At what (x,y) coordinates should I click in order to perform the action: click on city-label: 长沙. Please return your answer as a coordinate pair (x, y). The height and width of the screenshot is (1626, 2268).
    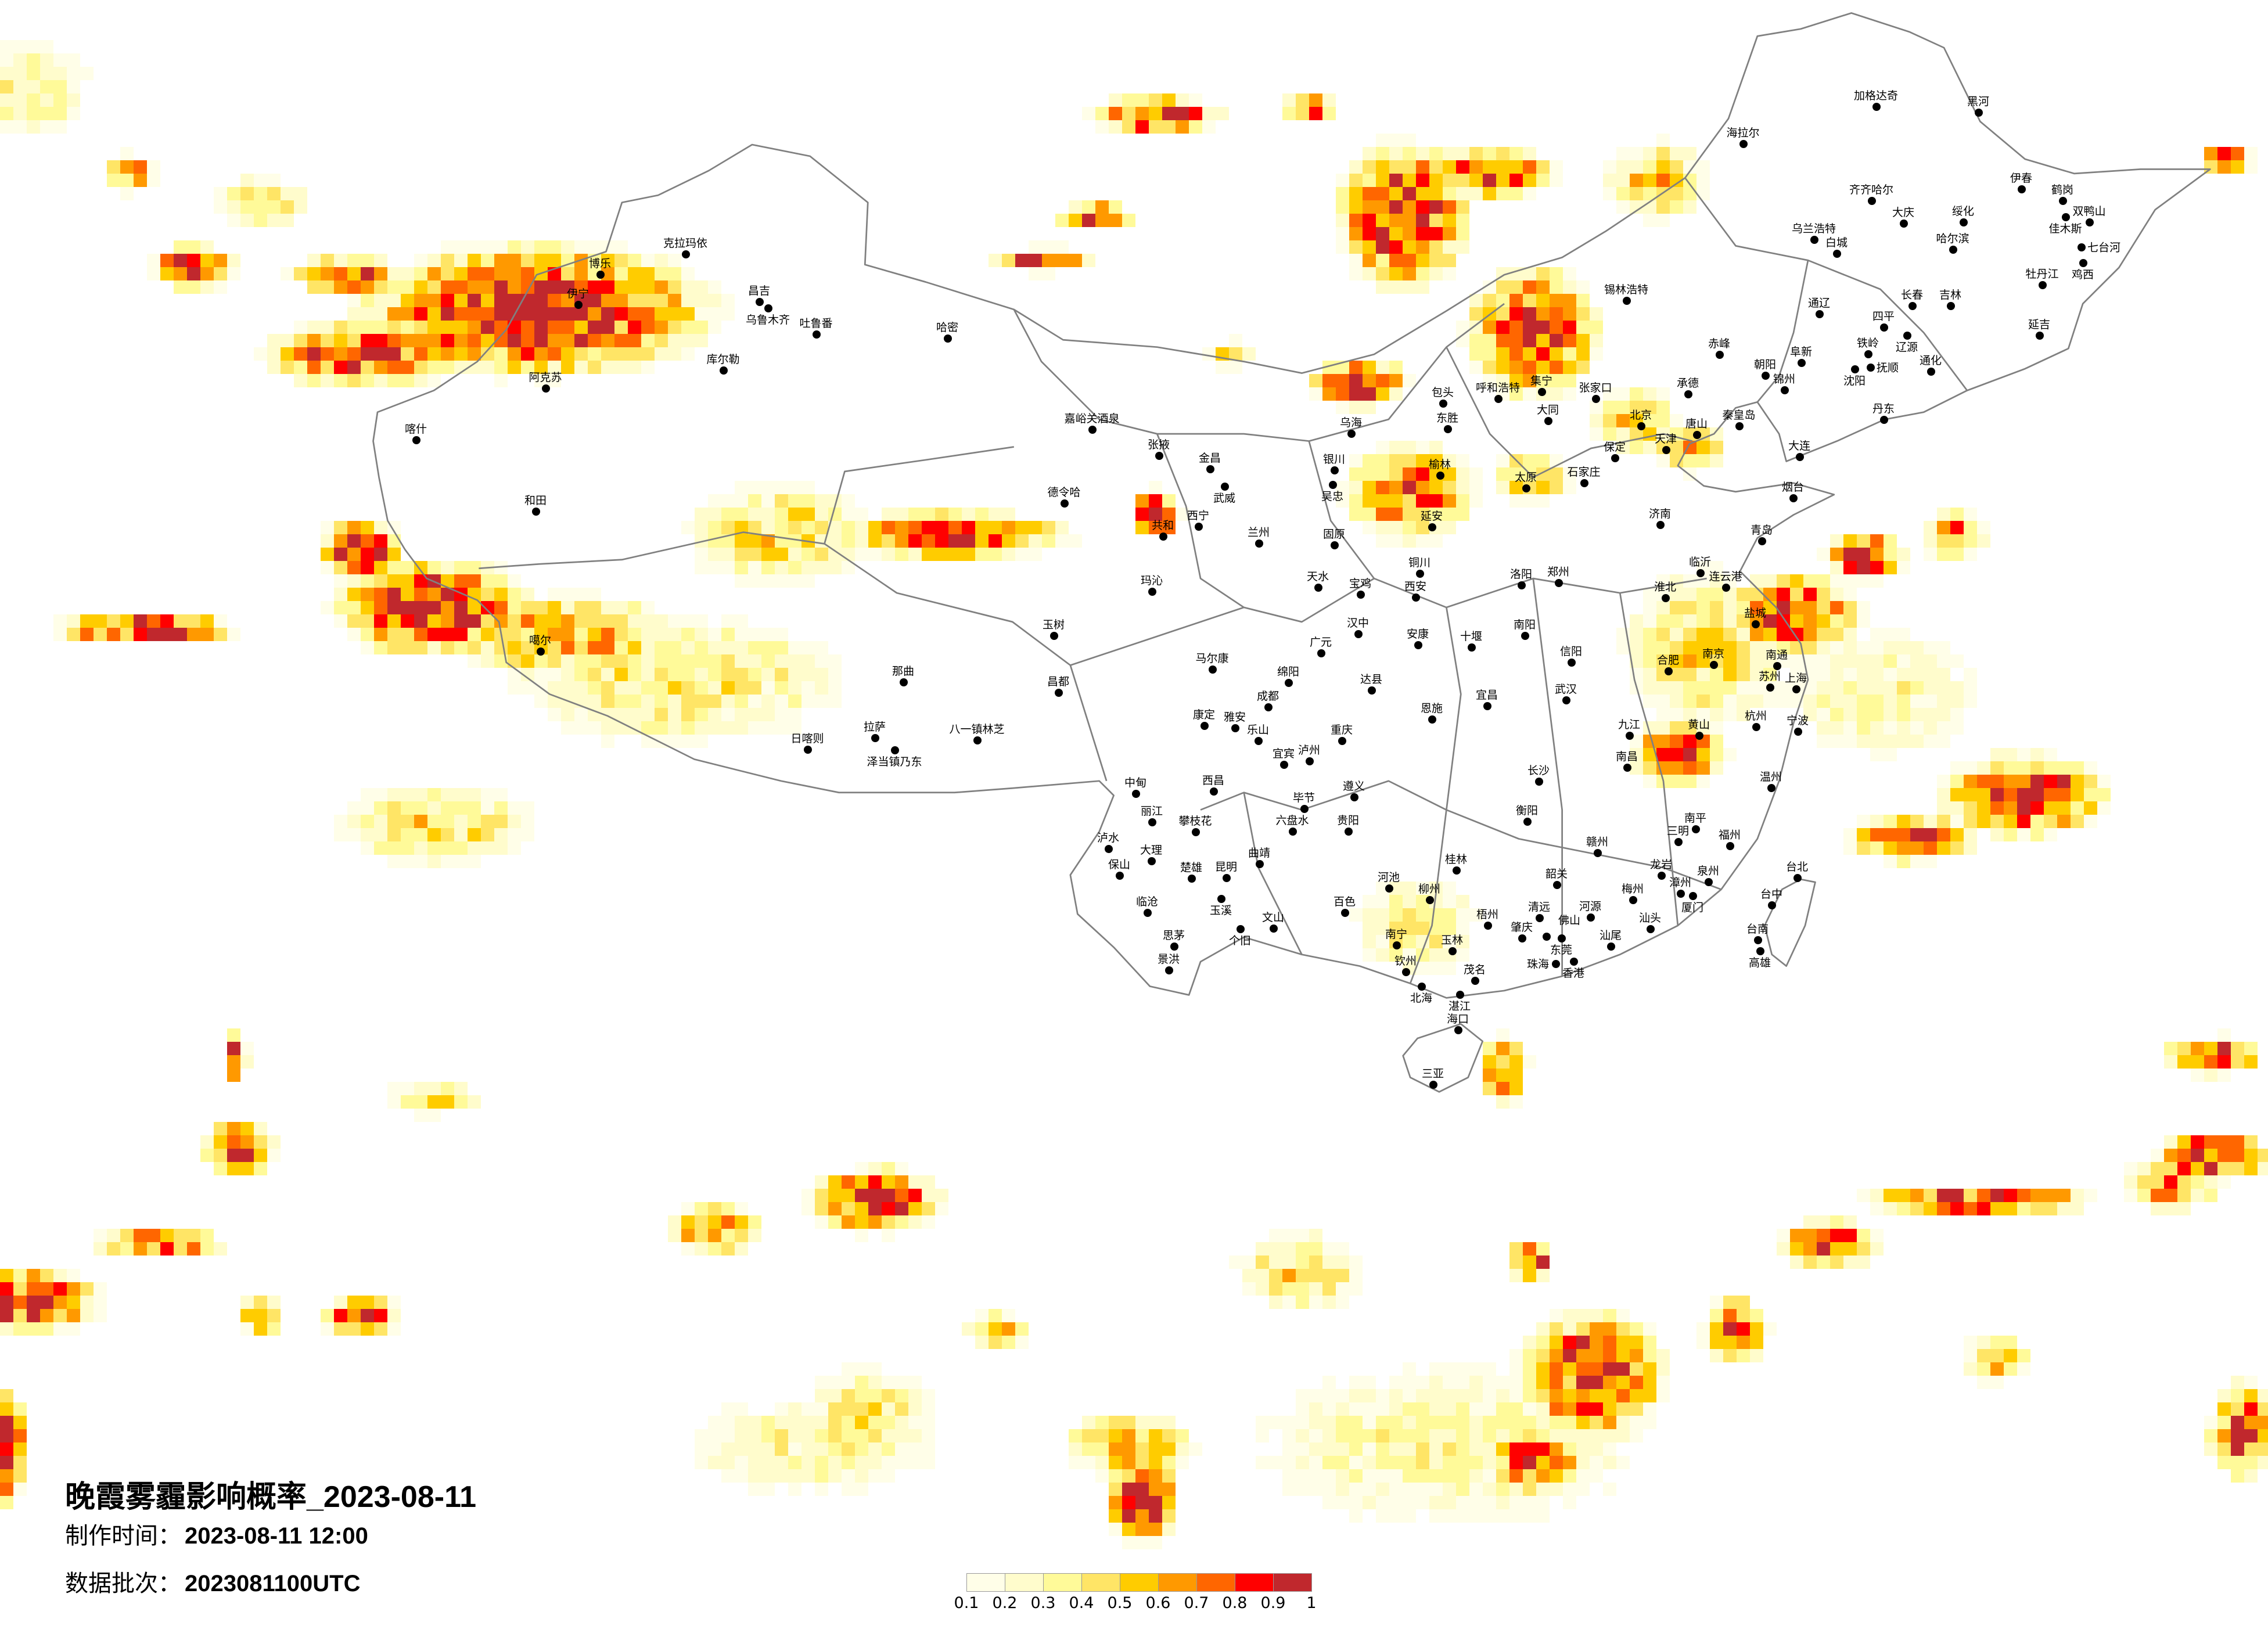
    Looking at the image, I should click on (1538, 770).